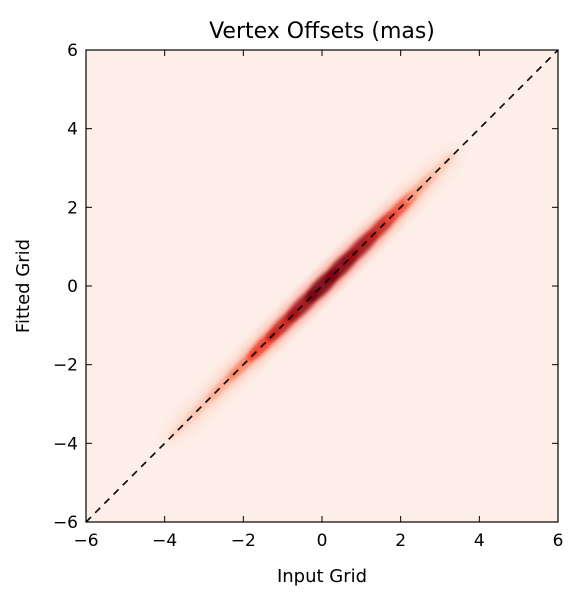  Describe the element at coordinates (322, 541) in the screenshot. I see `x-tick-label: 0` at that location.